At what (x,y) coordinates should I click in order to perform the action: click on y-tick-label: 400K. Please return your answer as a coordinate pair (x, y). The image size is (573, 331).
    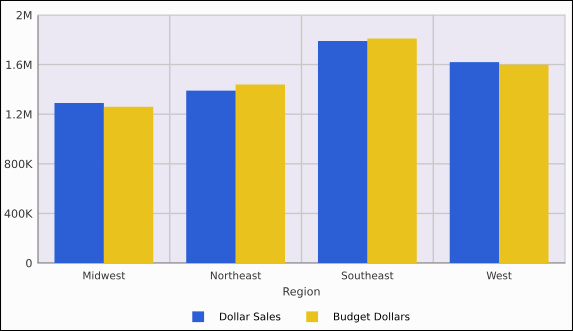
    Looking at the image, I should click on (18, 213).